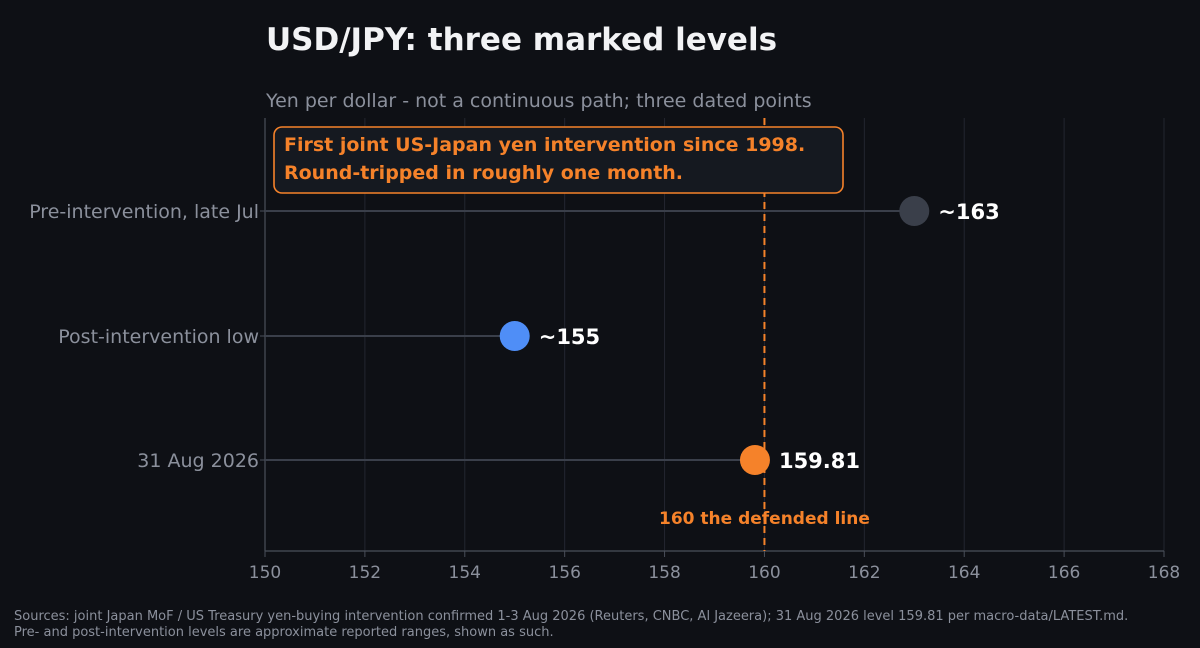  What do you see at coordinates (144, 212) in the screenshot?
I see `category-label: Pre-intervention, late Jul` at bounding box center [144, 212].